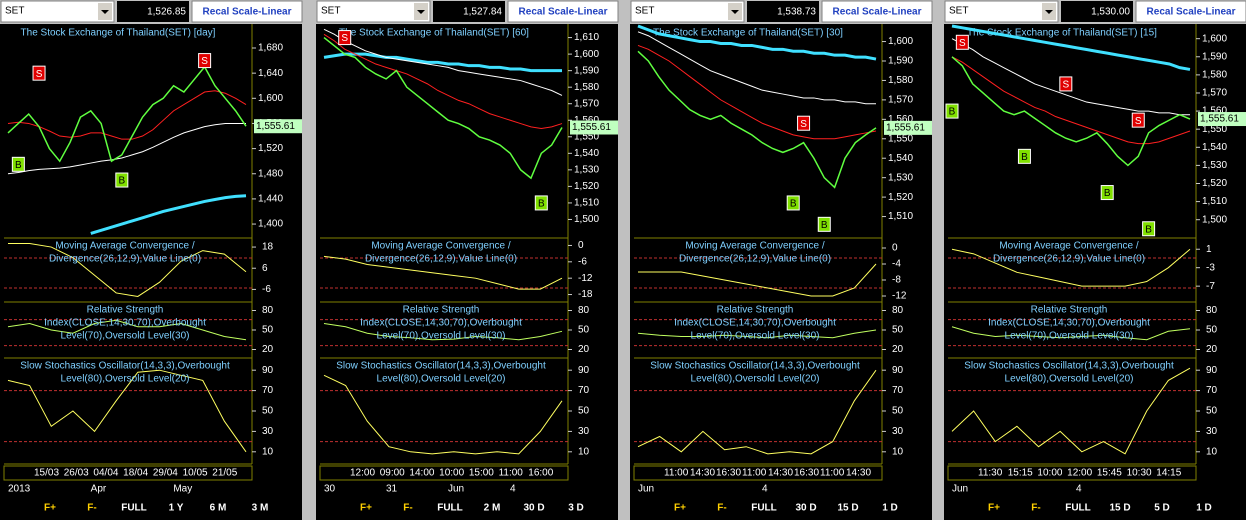 This screenshot has width=1246, height=520. What do you see at coordinates (1212, 431) in the screenshot?
I see `y-tick-label: 30` at bounding box center [1212, 431].